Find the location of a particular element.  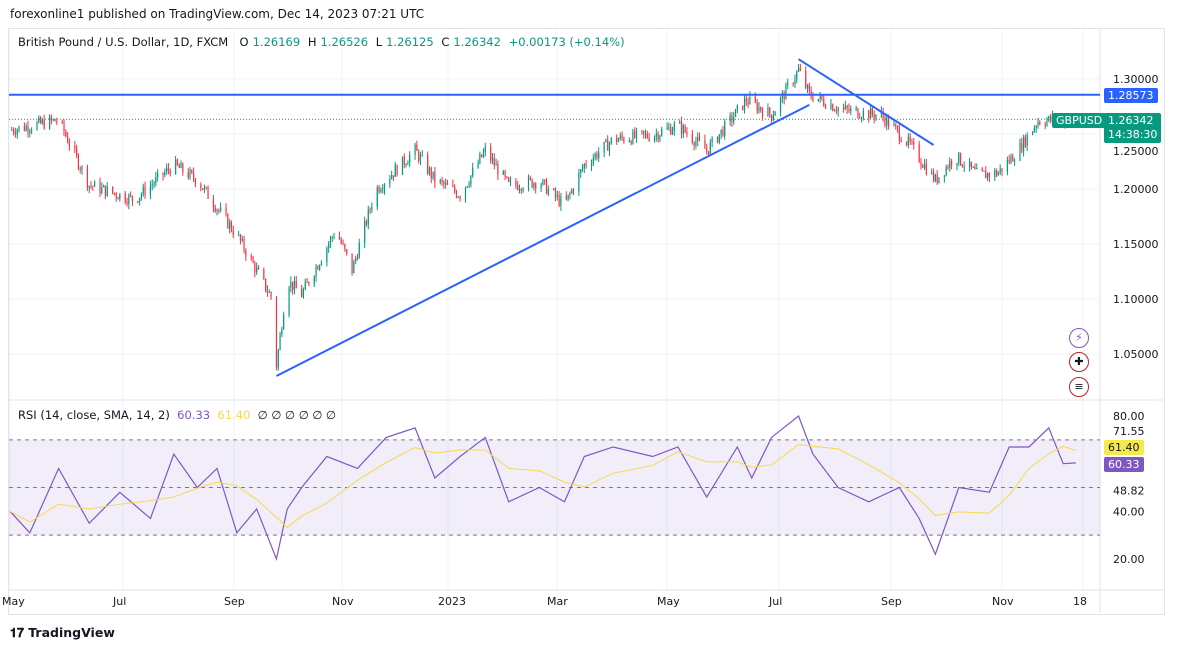

lightning-icon: ⚡ is located at coordinates (1079, 338).